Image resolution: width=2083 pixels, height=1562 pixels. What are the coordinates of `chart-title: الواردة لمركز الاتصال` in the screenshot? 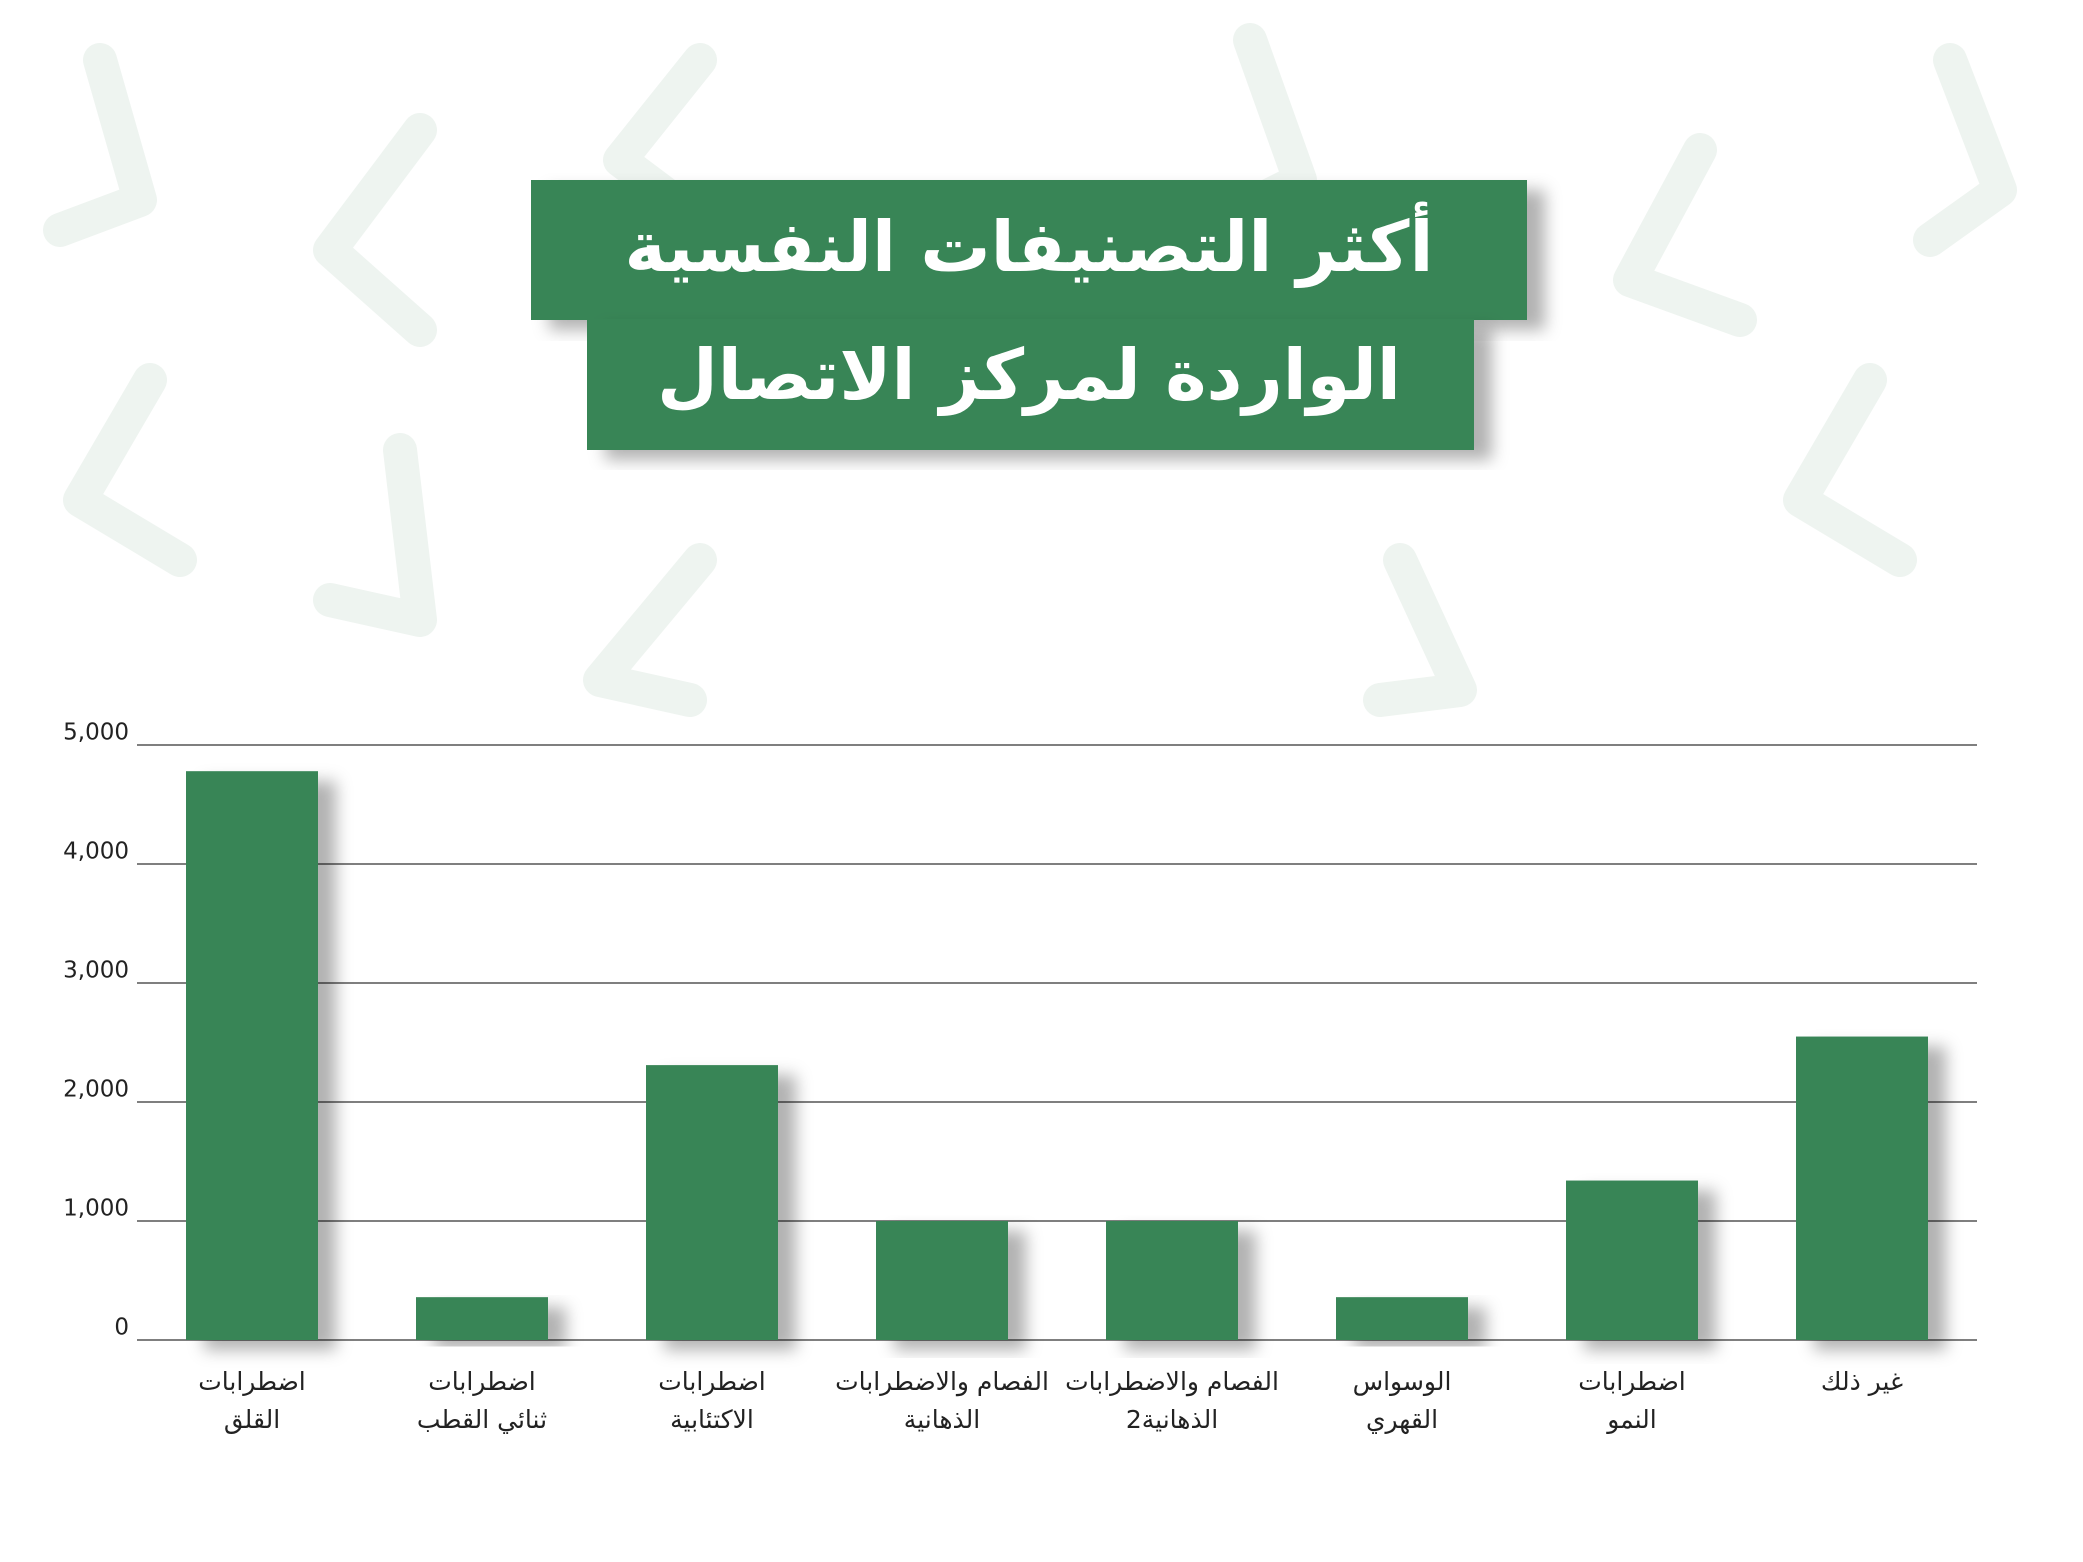 It's located at (1029, 375).